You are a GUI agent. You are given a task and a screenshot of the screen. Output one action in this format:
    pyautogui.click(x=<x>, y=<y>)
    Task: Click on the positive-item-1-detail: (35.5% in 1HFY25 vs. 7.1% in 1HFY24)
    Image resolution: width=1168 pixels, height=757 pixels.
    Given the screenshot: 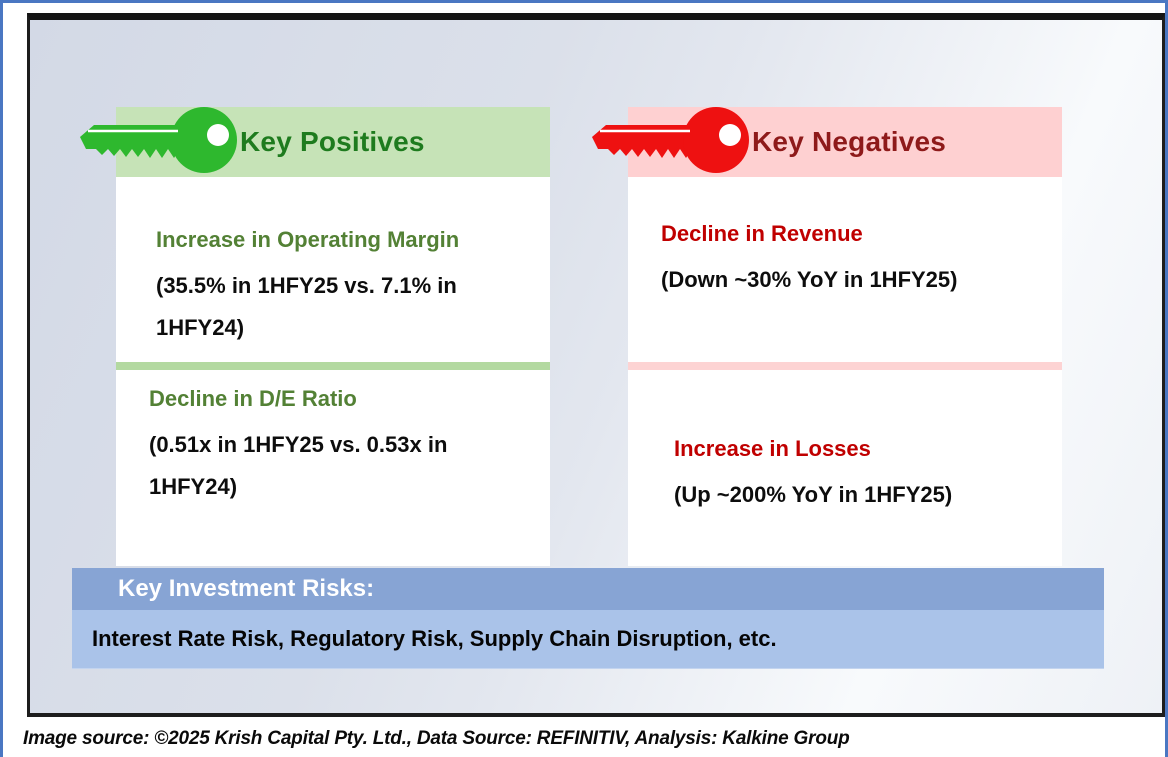 What is the action you would take?
    pyautogui.click(x=306, y=306)
    